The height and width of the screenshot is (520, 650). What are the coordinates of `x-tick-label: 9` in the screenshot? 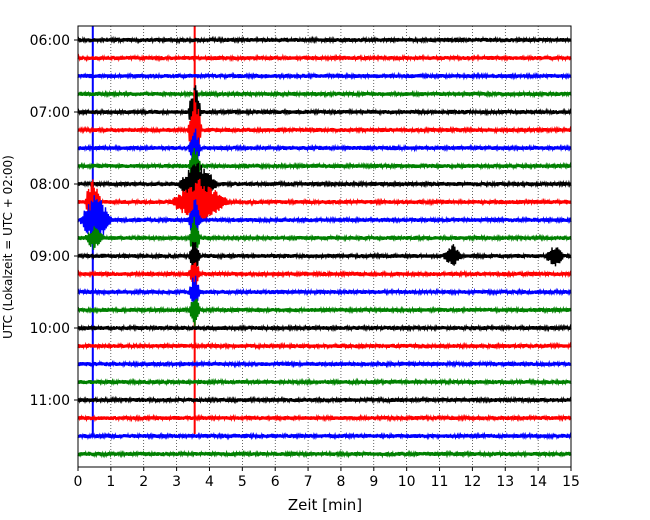 It's located at (373, 482).